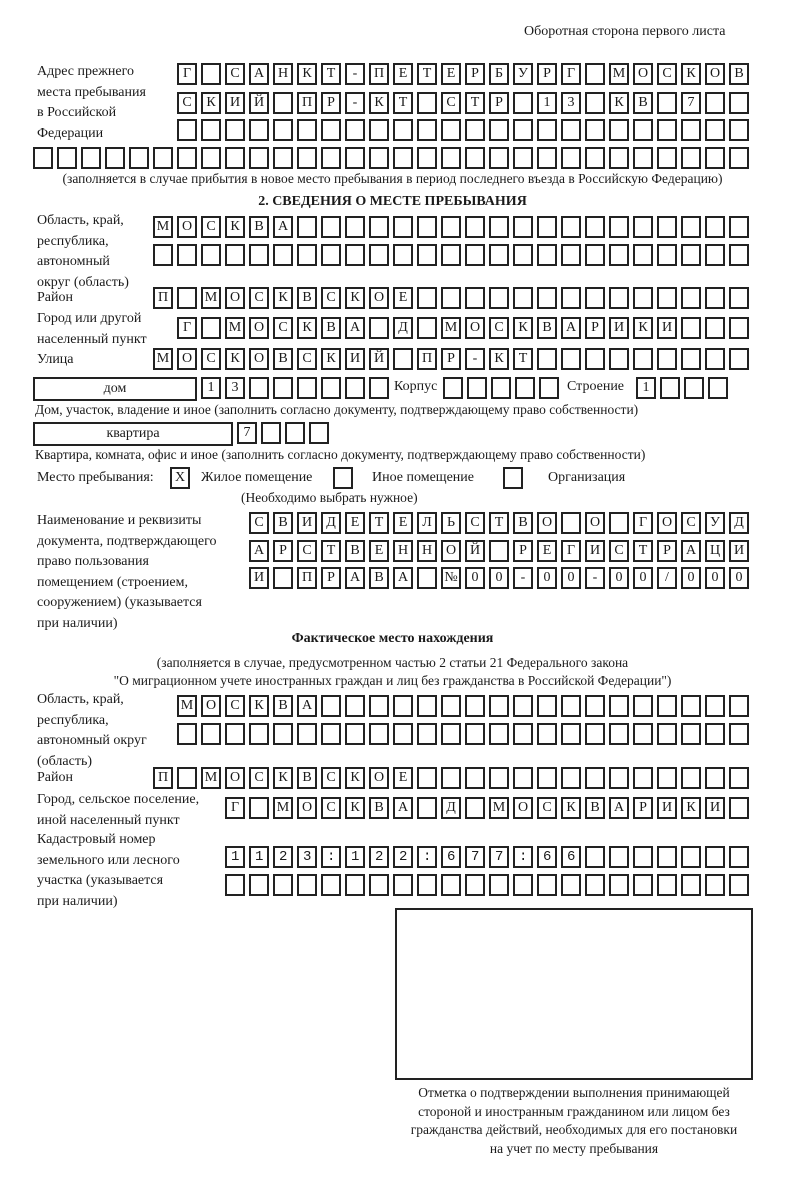 Image resolution: width=800 pixels, height=1180 pixels. I want to click on char-cell: Д, so click(331, 523).